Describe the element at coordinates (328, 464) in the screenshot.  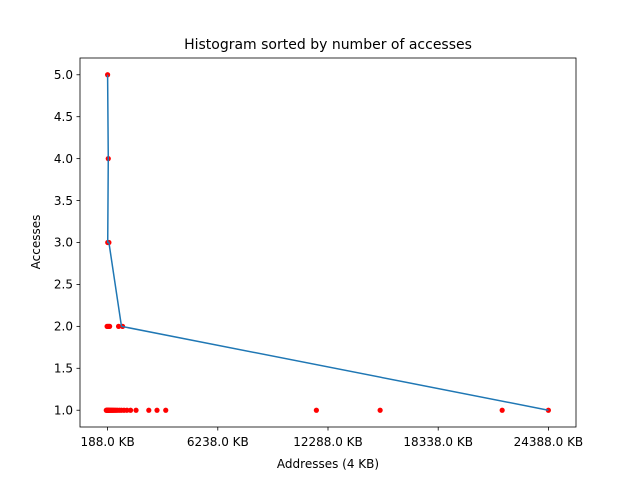
I see `x-axis-label: Addresses (4 KB)` at that location.